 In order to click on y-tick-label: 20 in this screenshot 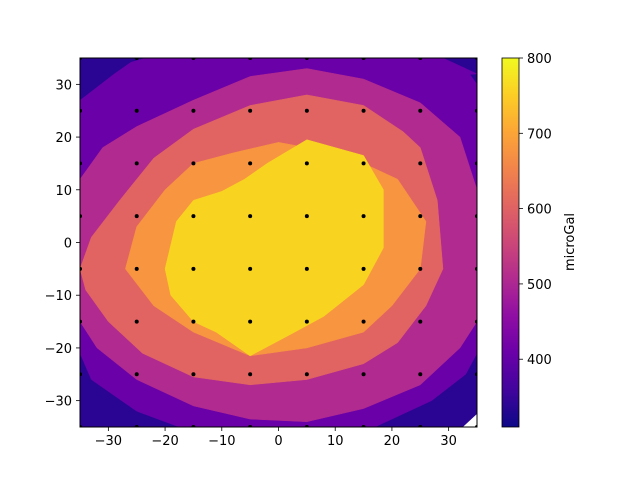, I will do `click(63, 138)`.